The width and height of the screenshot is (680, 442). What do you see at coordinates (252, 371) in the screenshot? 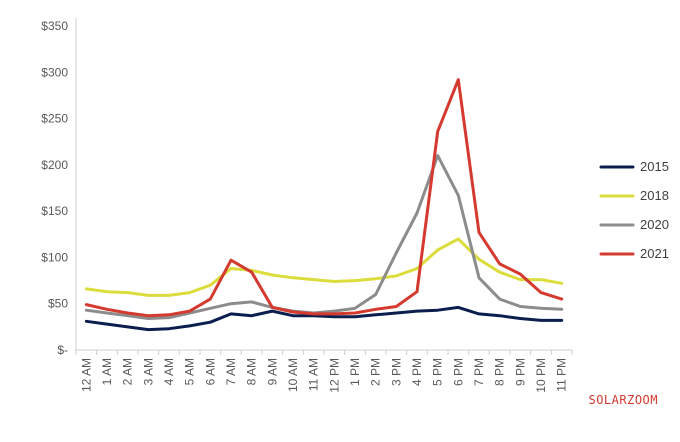
I see `x-tick-label: 8 AM` at bounding box center [252, 371].